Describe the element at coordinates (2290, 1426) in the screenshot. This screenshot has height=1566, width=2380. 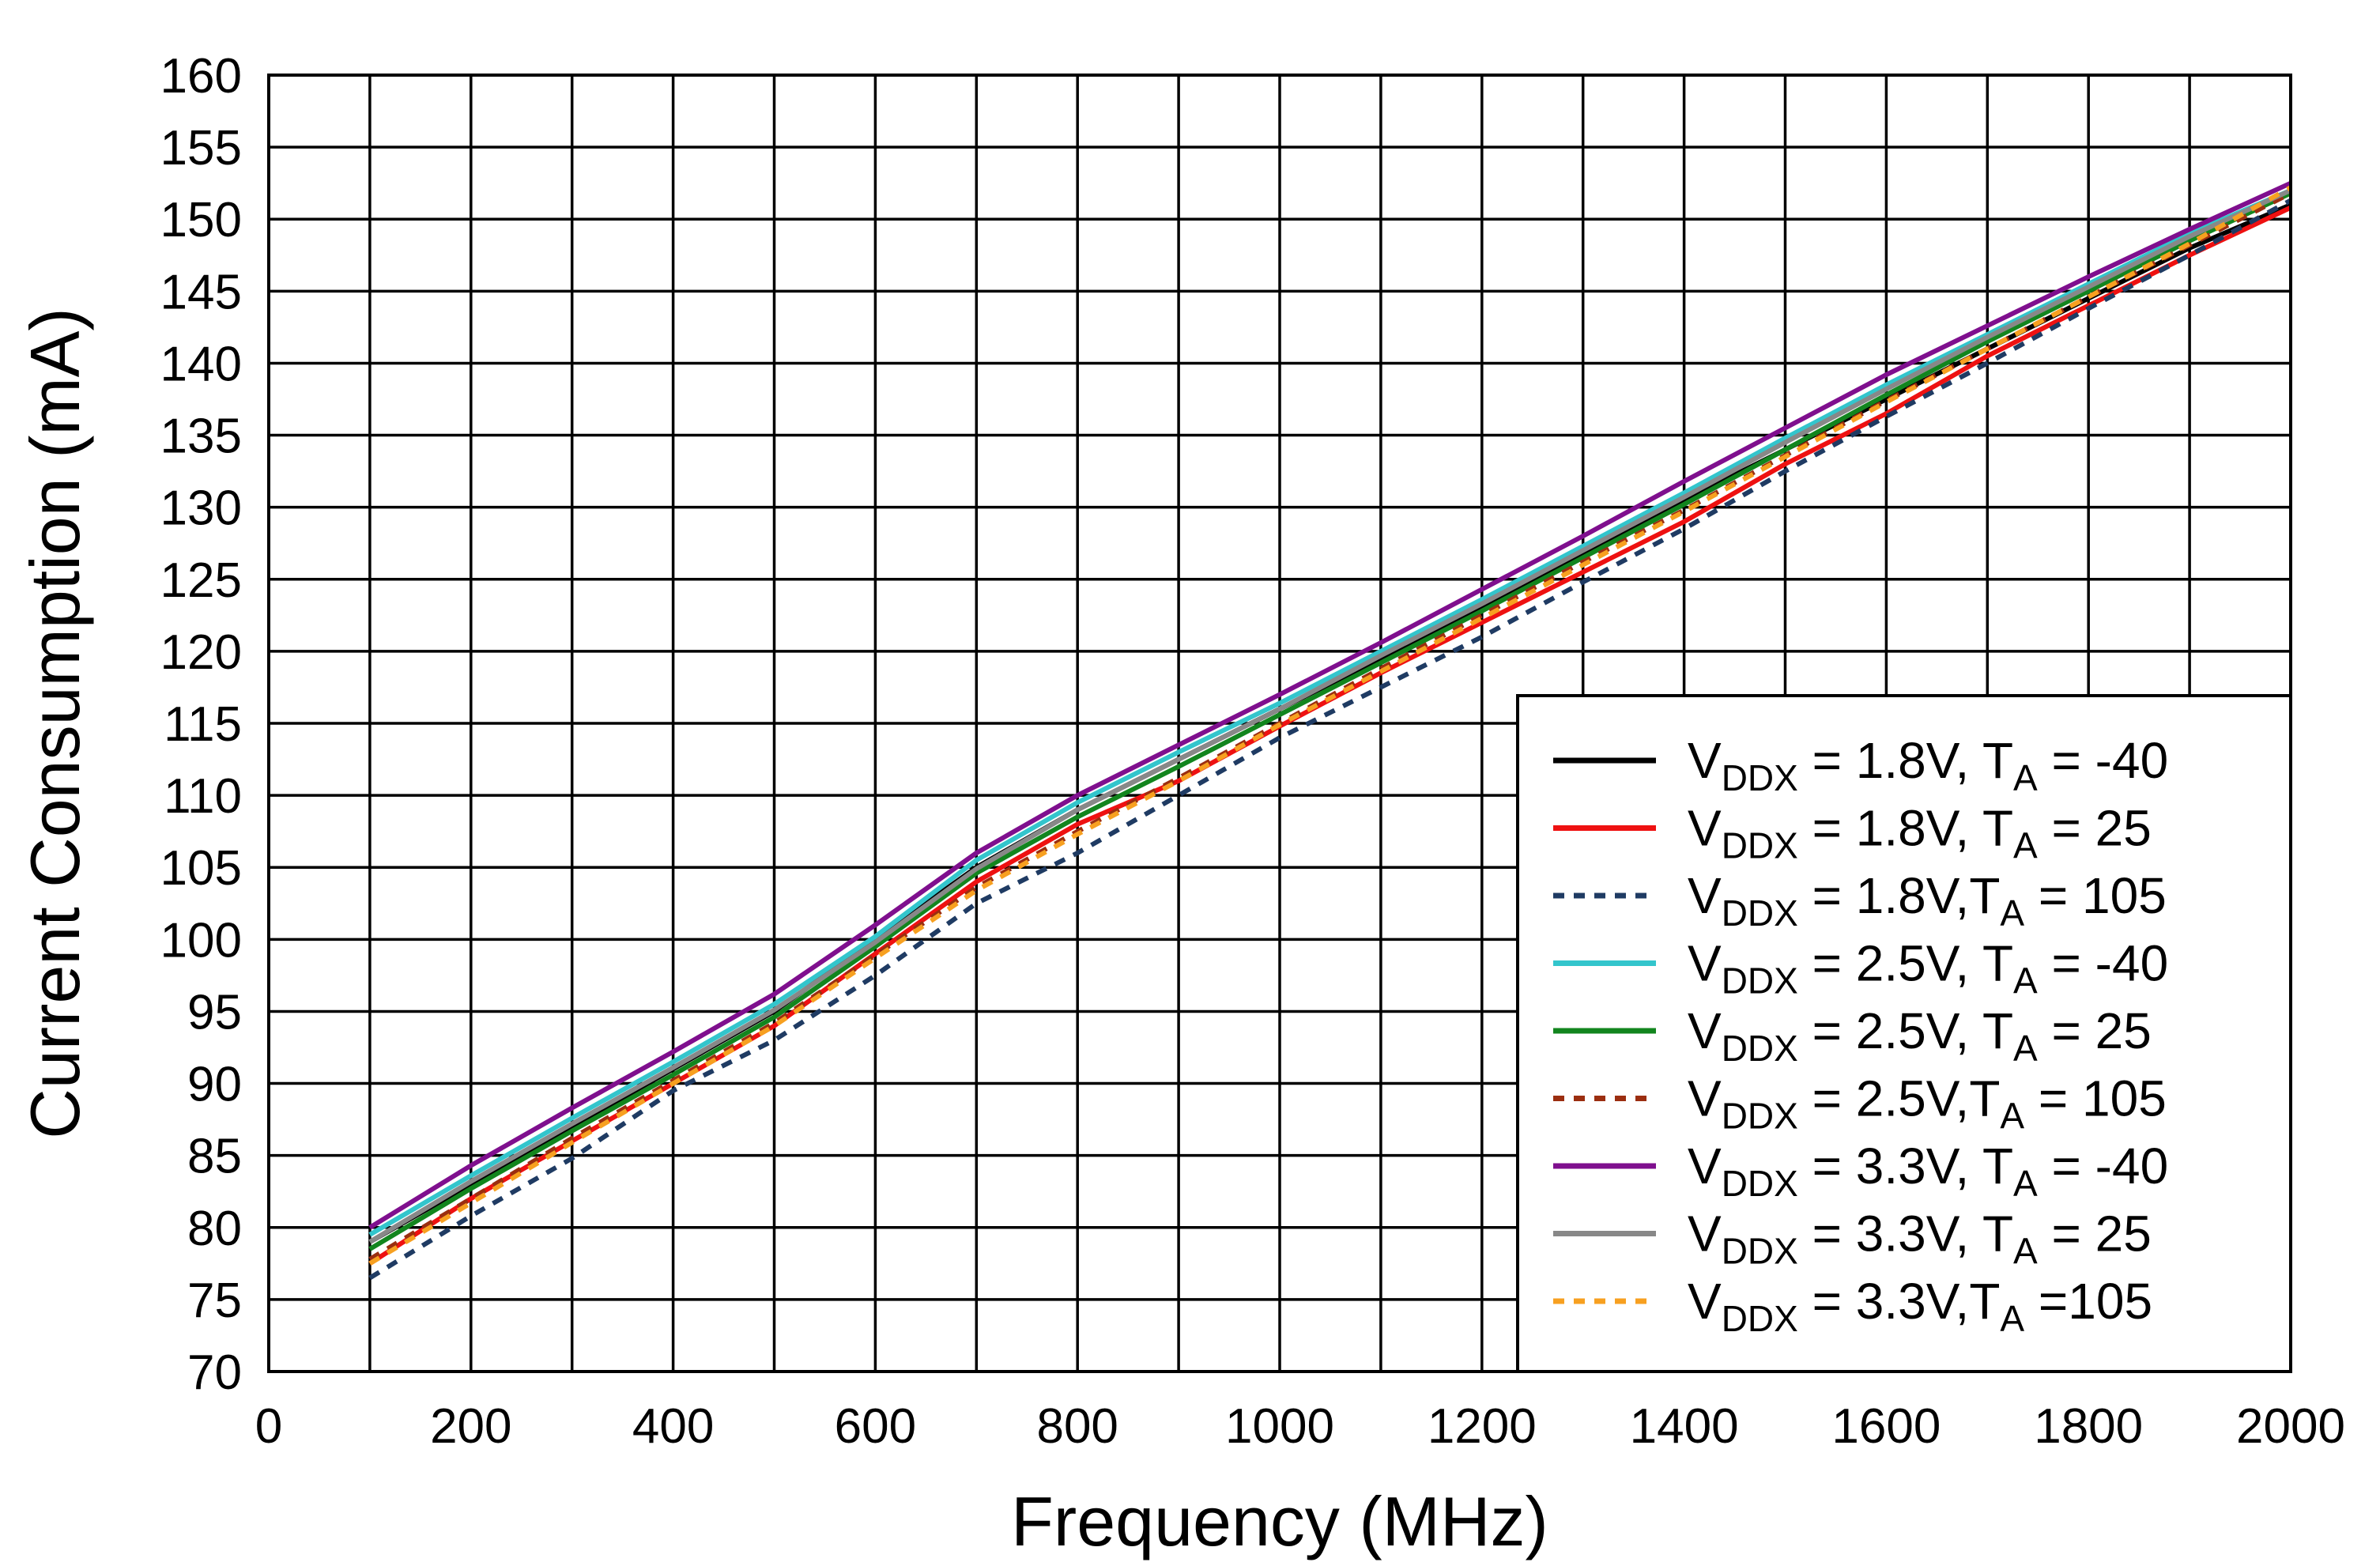
I see `x-tick-label: 2000` at that location.